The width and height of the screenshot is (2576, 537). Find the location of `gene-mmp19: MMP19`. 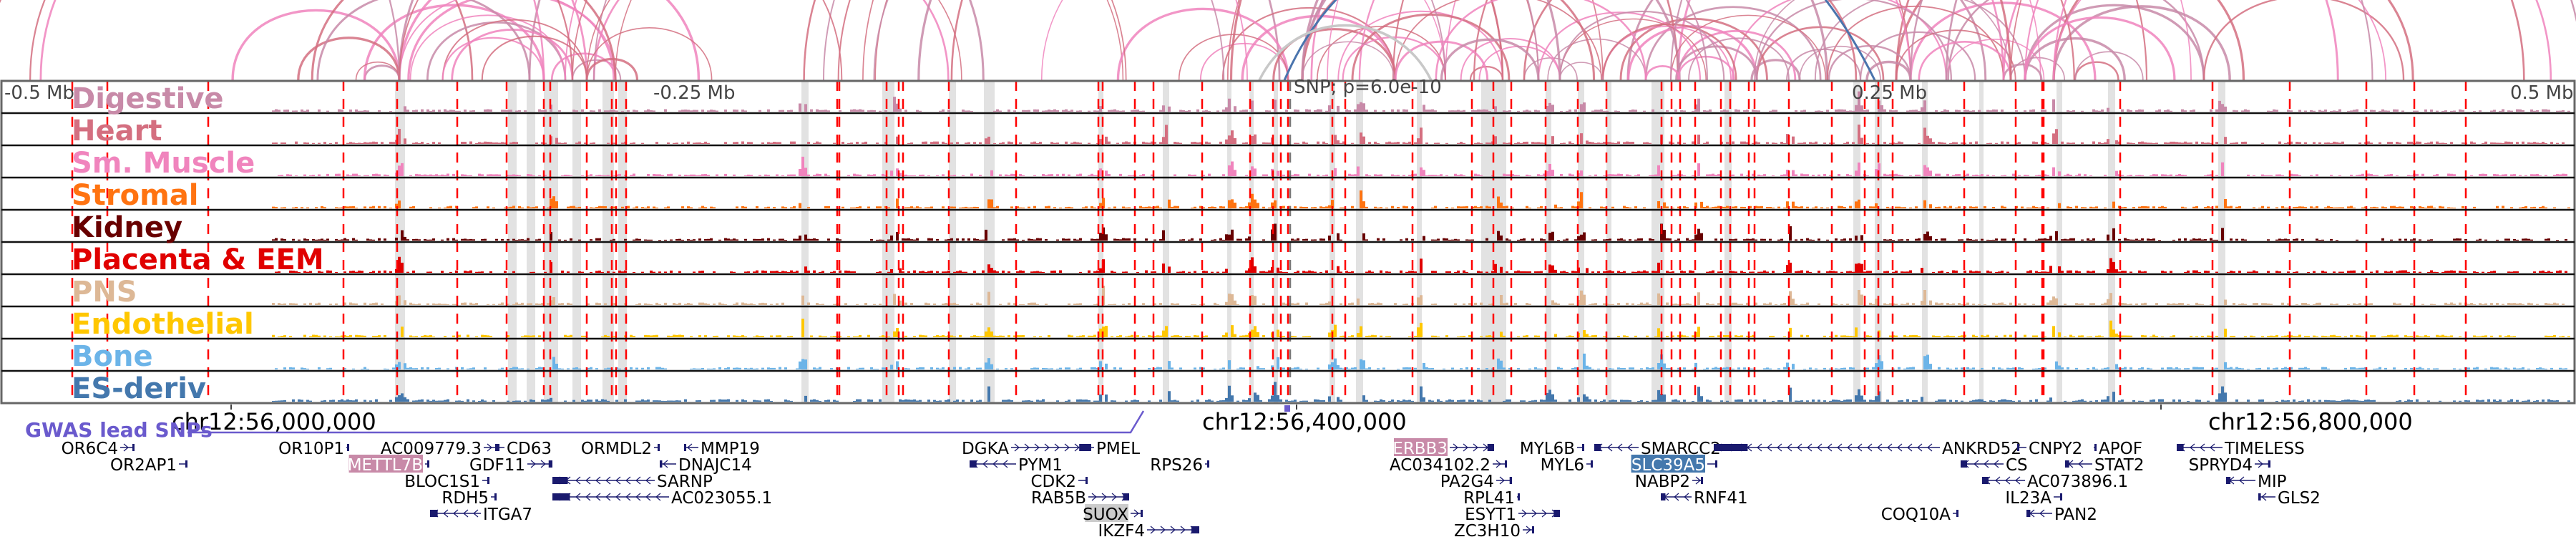

gene-mmp19: MMP19 is located at coordinates (722, 449).